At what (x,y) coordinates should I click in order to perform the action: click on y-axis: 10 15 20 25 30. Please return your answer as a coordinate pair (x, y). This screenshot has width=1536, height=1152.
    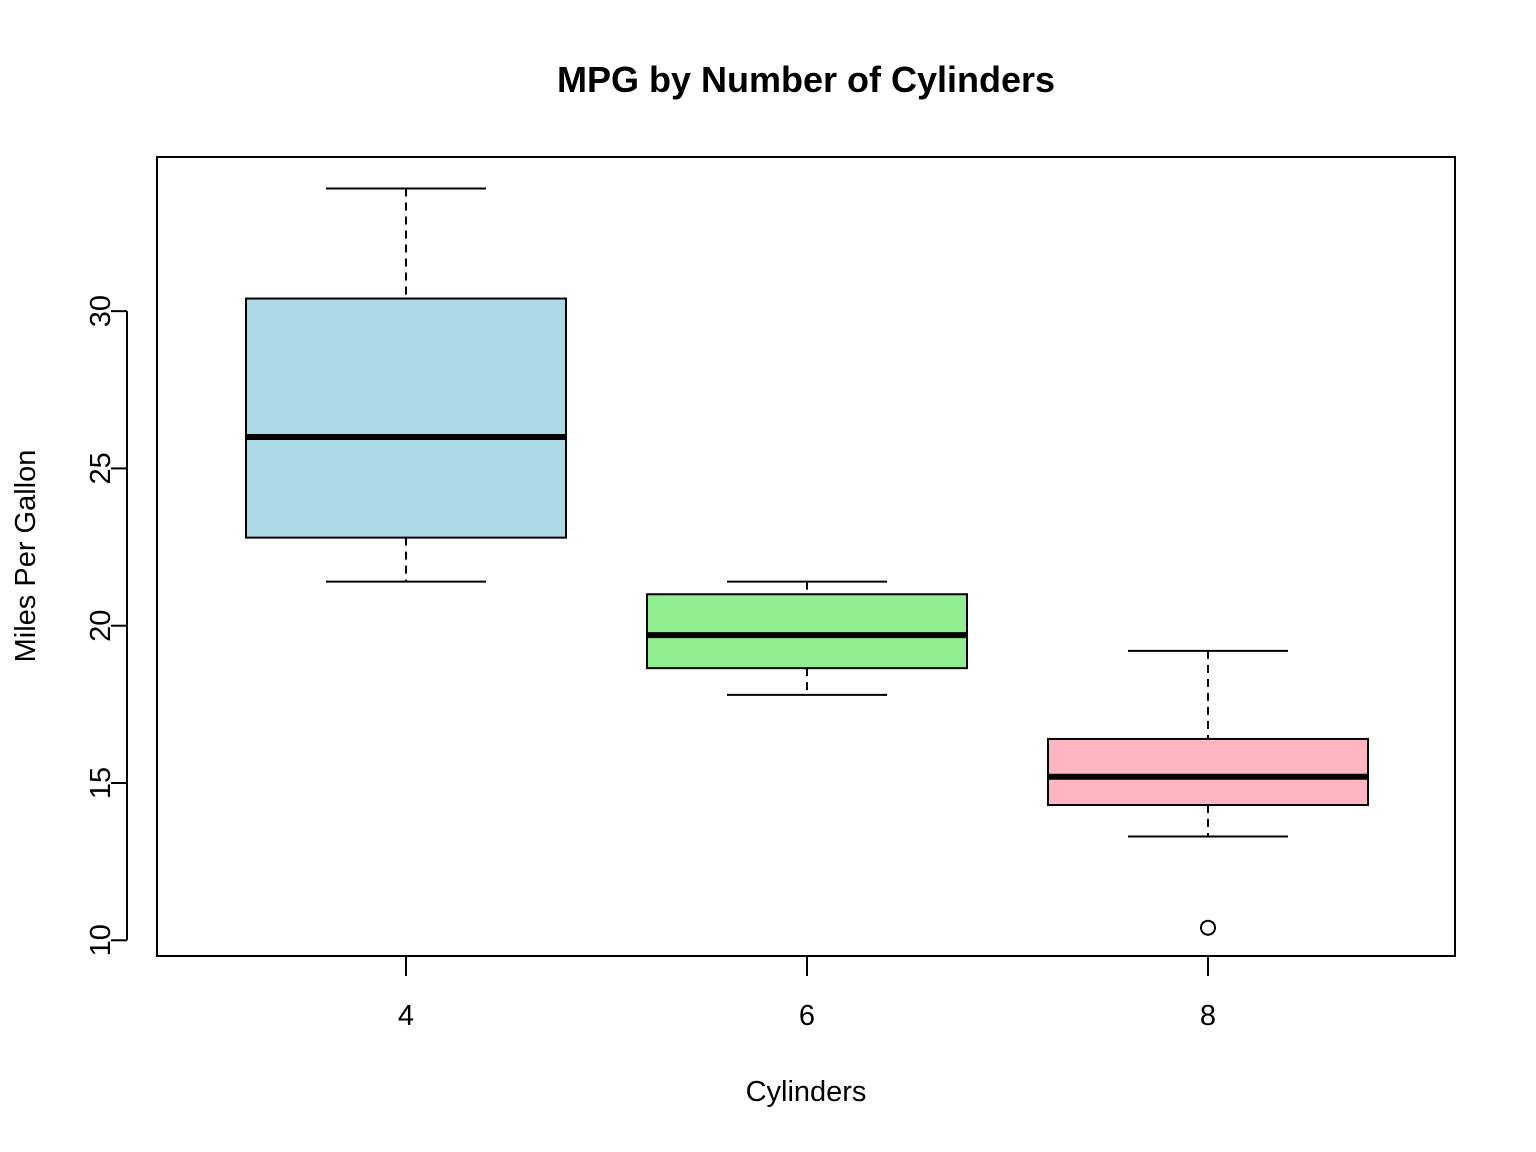
    Looking at the image, I should click on (106, 625).